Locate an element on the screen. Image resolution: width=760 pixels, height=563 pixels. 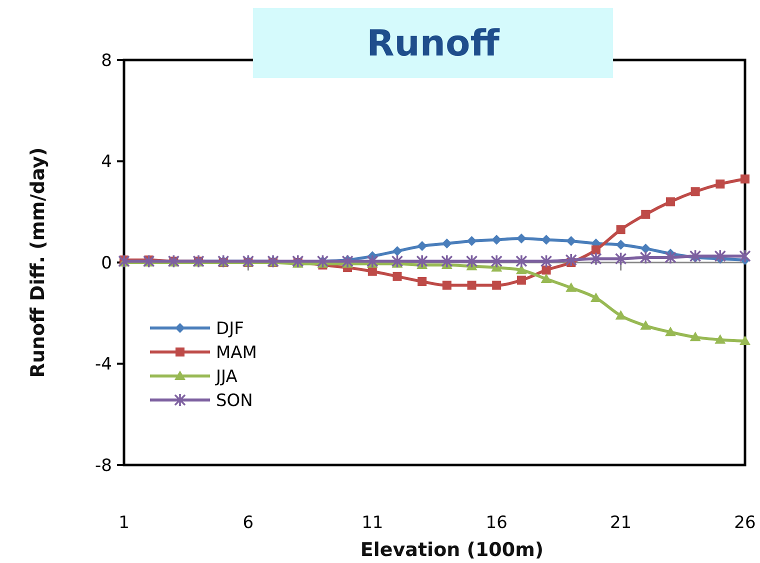
x-tick-label: 21 is located at coordinates (621, 523).